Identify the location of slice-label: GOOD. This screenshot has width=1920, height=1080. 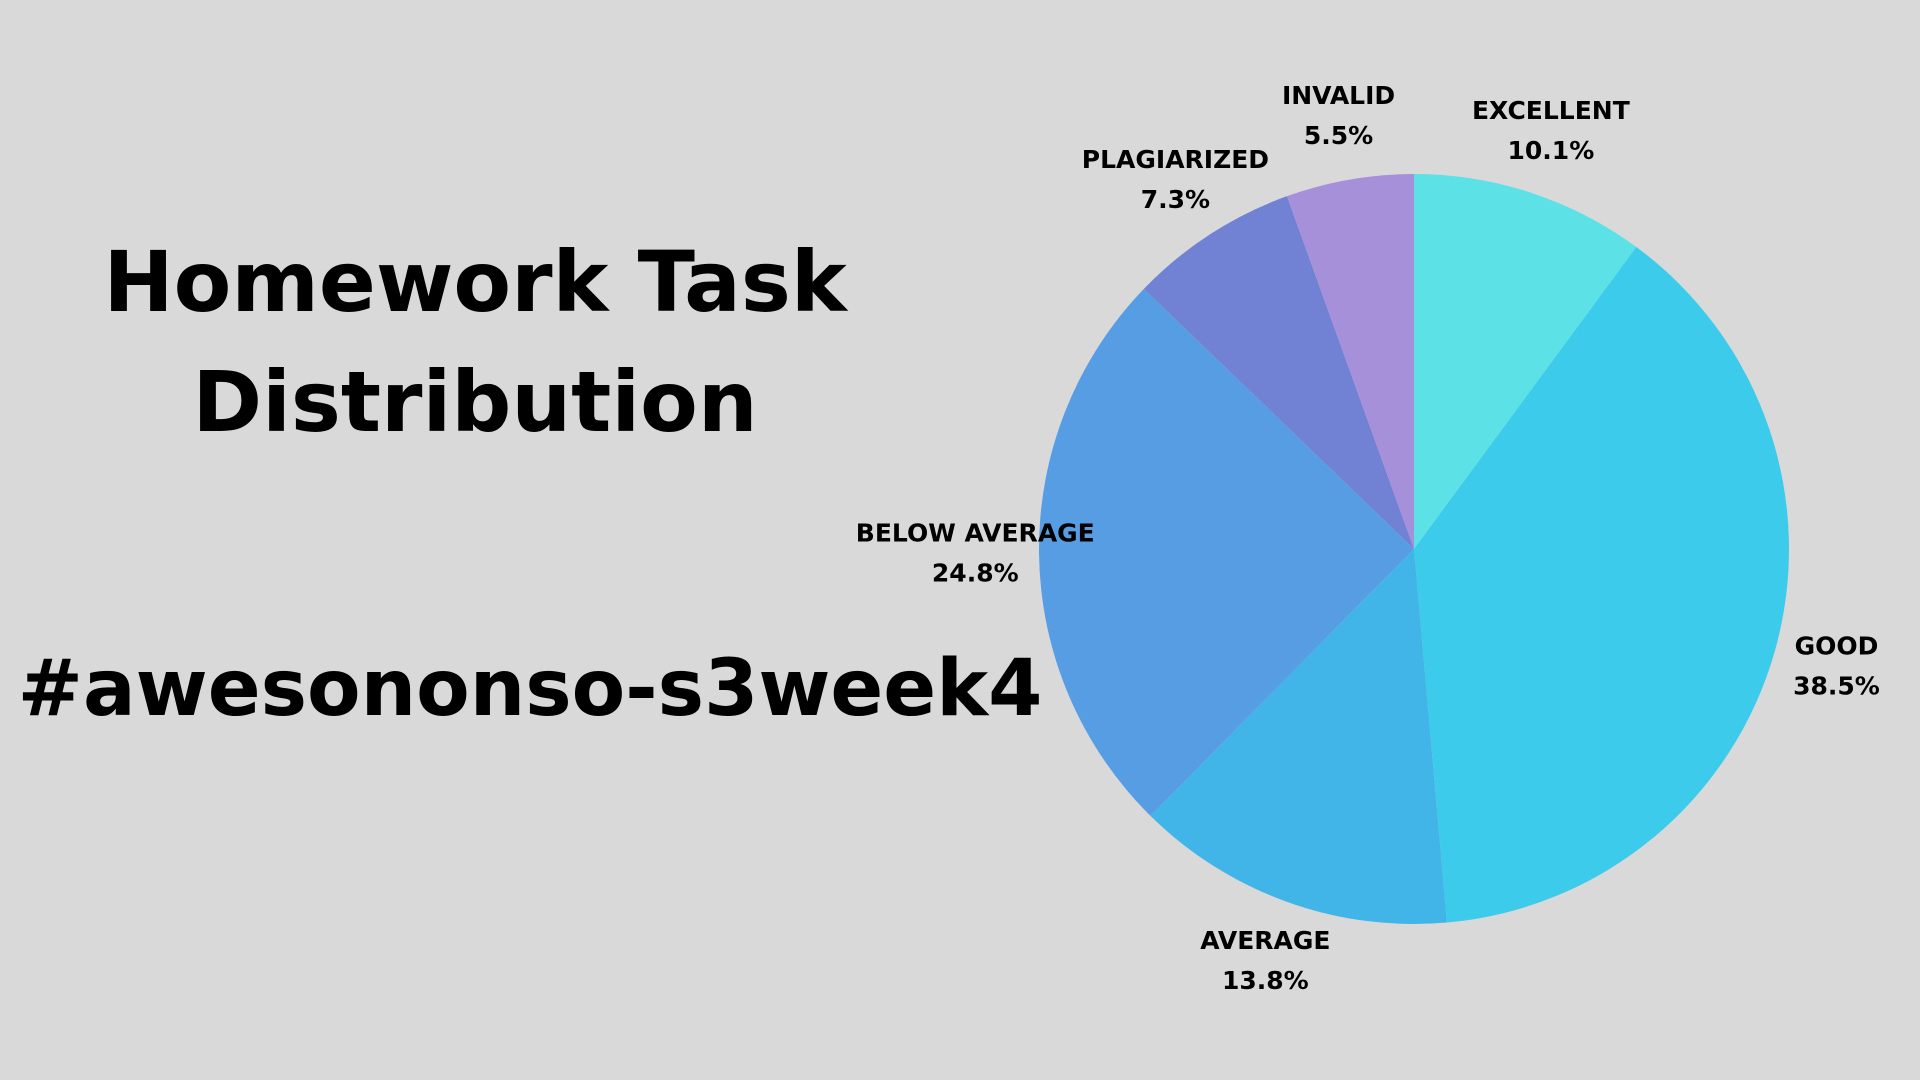
(1837, 645).